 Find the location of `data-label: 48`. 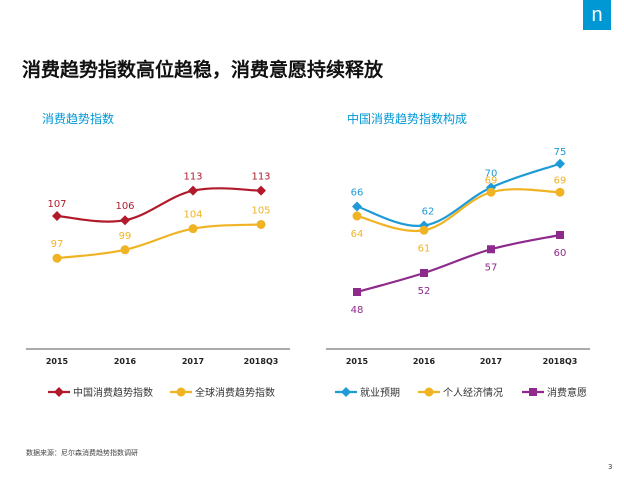

data-label: 48 is located at coordinates (357, 310).